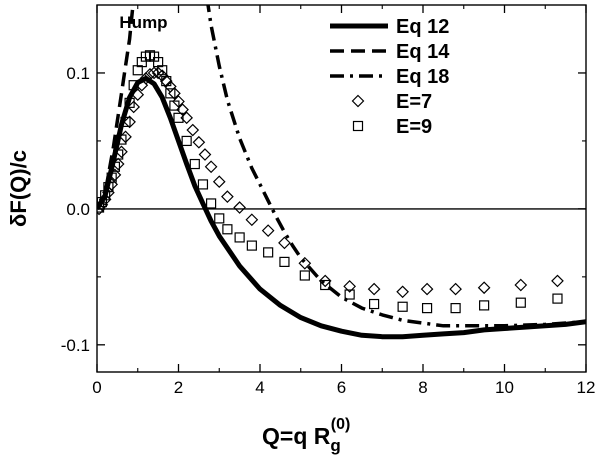  I want to click on x-tick-label: 10, so click(504, 387).